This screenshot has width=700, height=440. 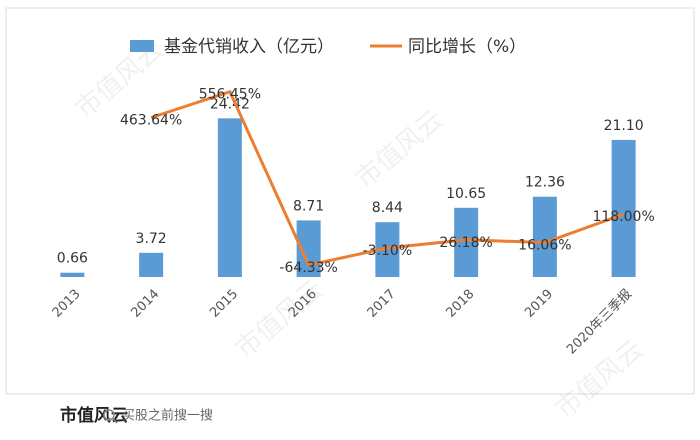 What do you see at coordinates (142, 46) in the screenshot?
I see `legend-swatch` at bounding box center [142, 46].